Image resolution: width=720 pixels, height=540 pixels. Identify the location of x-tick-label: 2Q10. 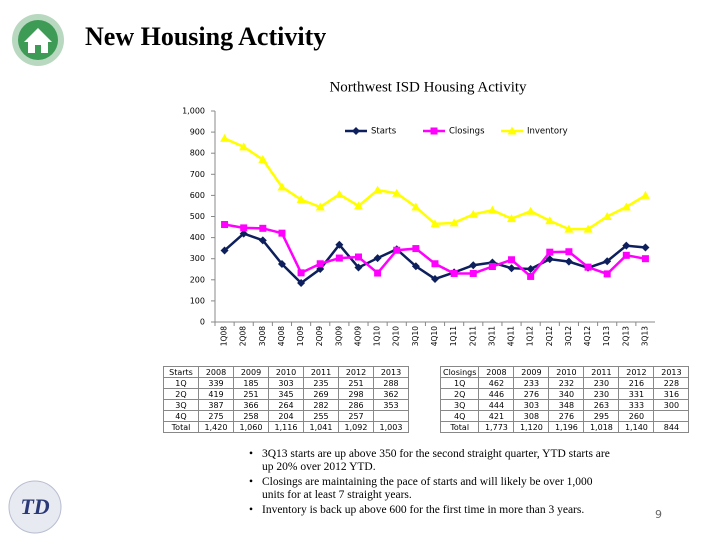
(396, 336).